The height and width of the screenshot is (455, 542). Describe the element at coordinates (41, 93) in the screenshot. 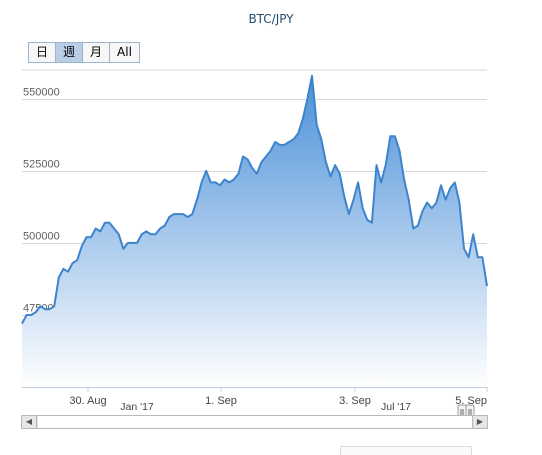

I see `y-tick-label: 550000` at that location.